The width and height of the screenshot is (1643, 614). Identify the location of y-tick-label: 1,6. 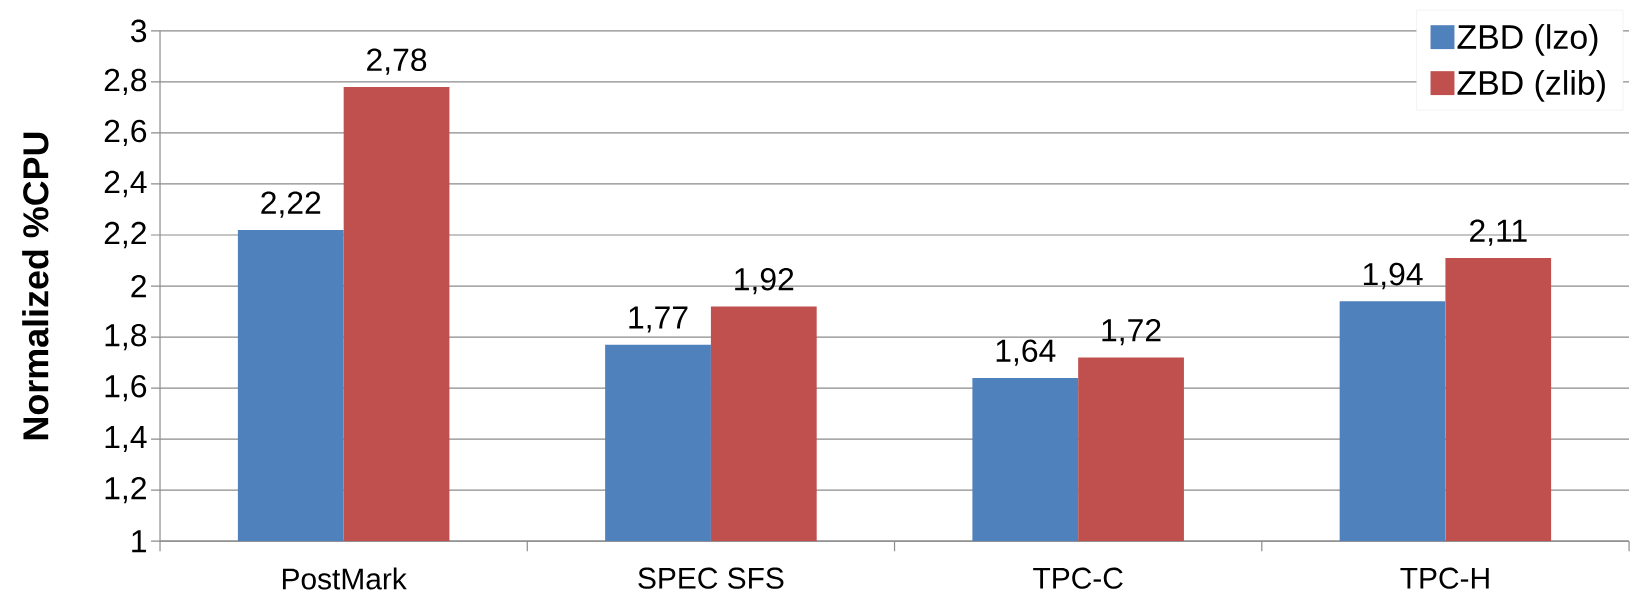
(126, 388).